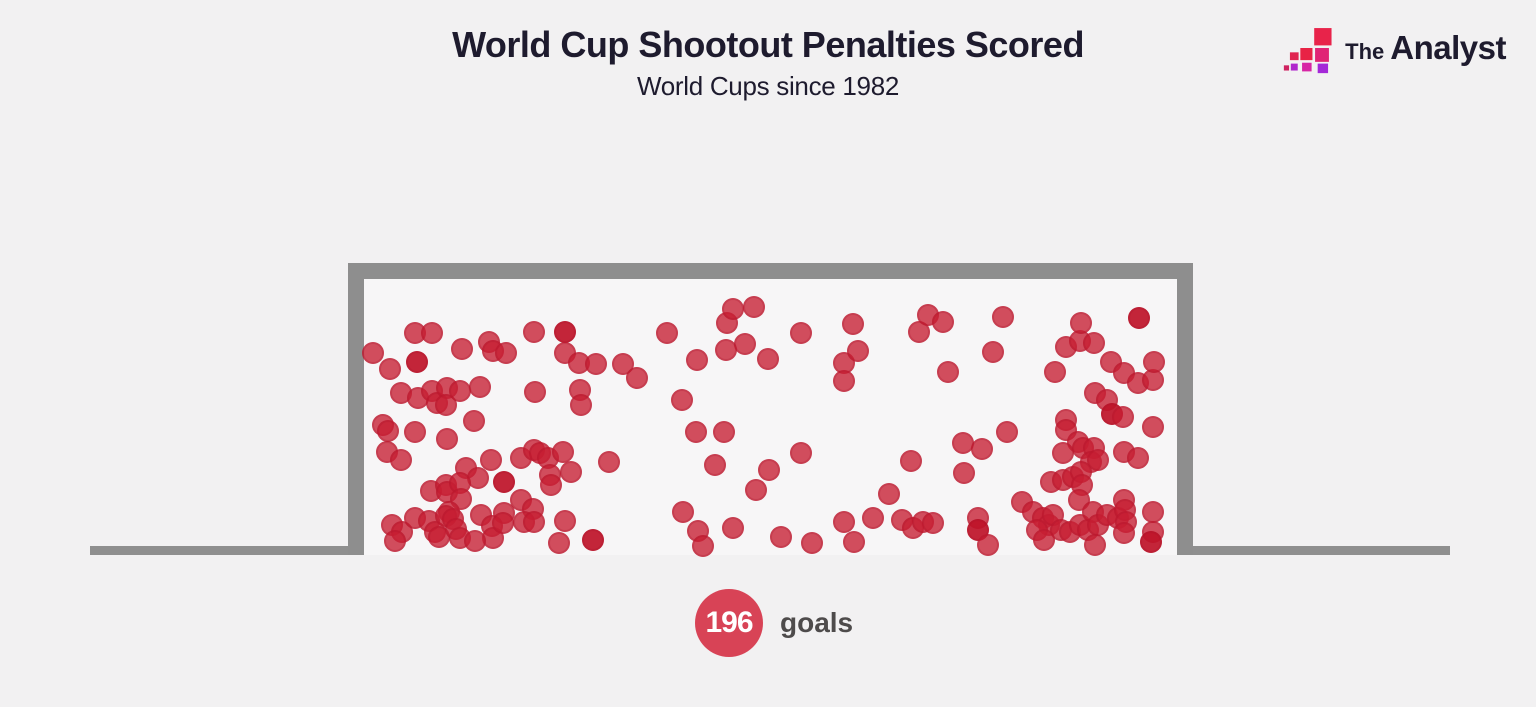 This screenshot has width=1536, height=707. I want to click on goals-count: 196, so click(729, 622).